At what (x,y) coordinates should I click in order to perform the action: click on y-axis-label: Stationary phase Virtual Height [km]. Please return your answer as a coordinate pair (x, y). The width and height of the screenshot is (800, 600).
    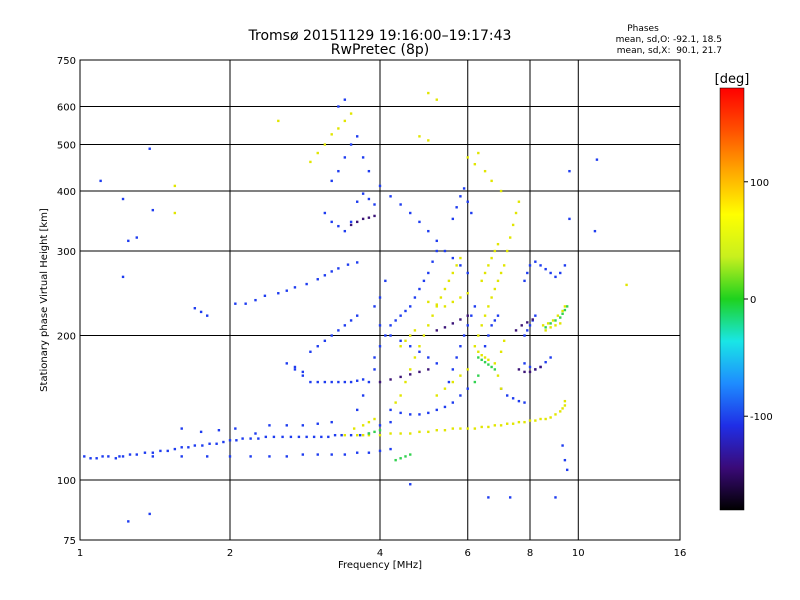
    Looking at the image, I should click on (44, 300).